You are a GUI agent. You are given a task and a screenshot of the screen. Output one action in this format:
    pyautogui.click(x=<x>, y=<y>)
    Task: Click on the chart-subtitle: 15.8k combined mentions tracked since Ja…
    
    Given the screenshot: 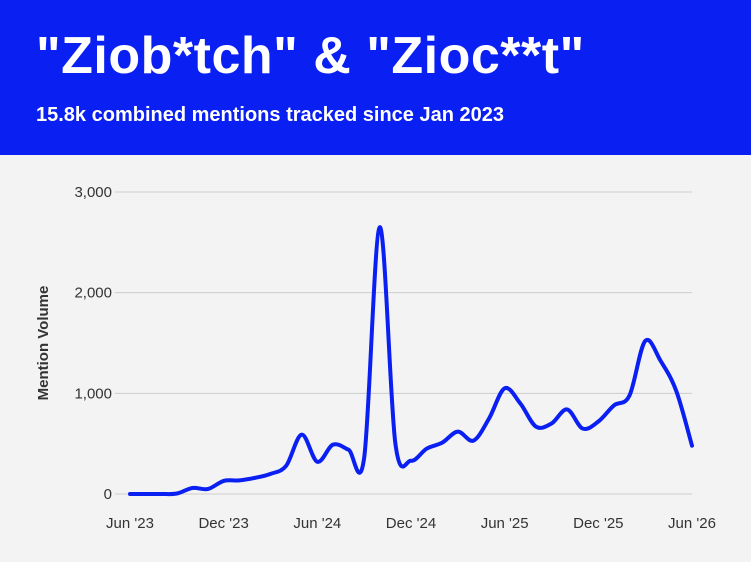 What is the action you would take?
    pyautogui.click(x=270, y=115)
    